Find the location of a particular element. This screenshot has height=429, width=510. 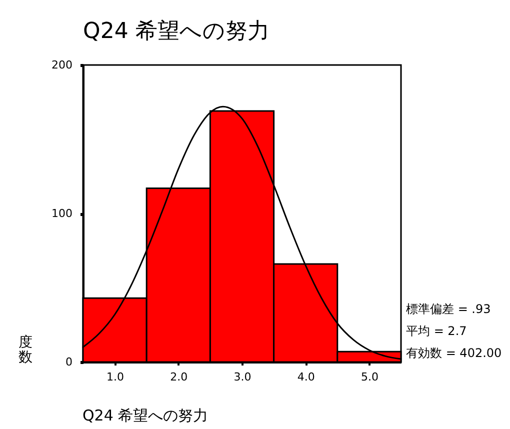

y-tick-label: 100 is located at coordinates (62, 213).